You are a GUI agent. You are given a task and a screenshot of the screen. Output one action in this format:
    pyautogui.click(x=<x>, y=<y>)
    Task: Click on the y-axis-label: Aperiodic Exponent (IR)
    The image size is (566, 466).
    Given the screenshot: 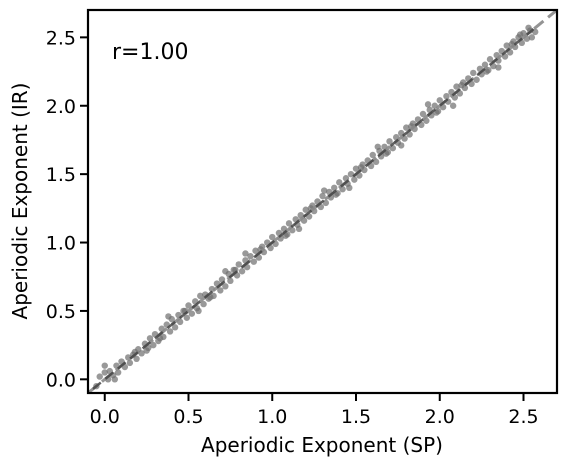 What is the action you would take?
    pyautogui.click(x=20, y=201)
    